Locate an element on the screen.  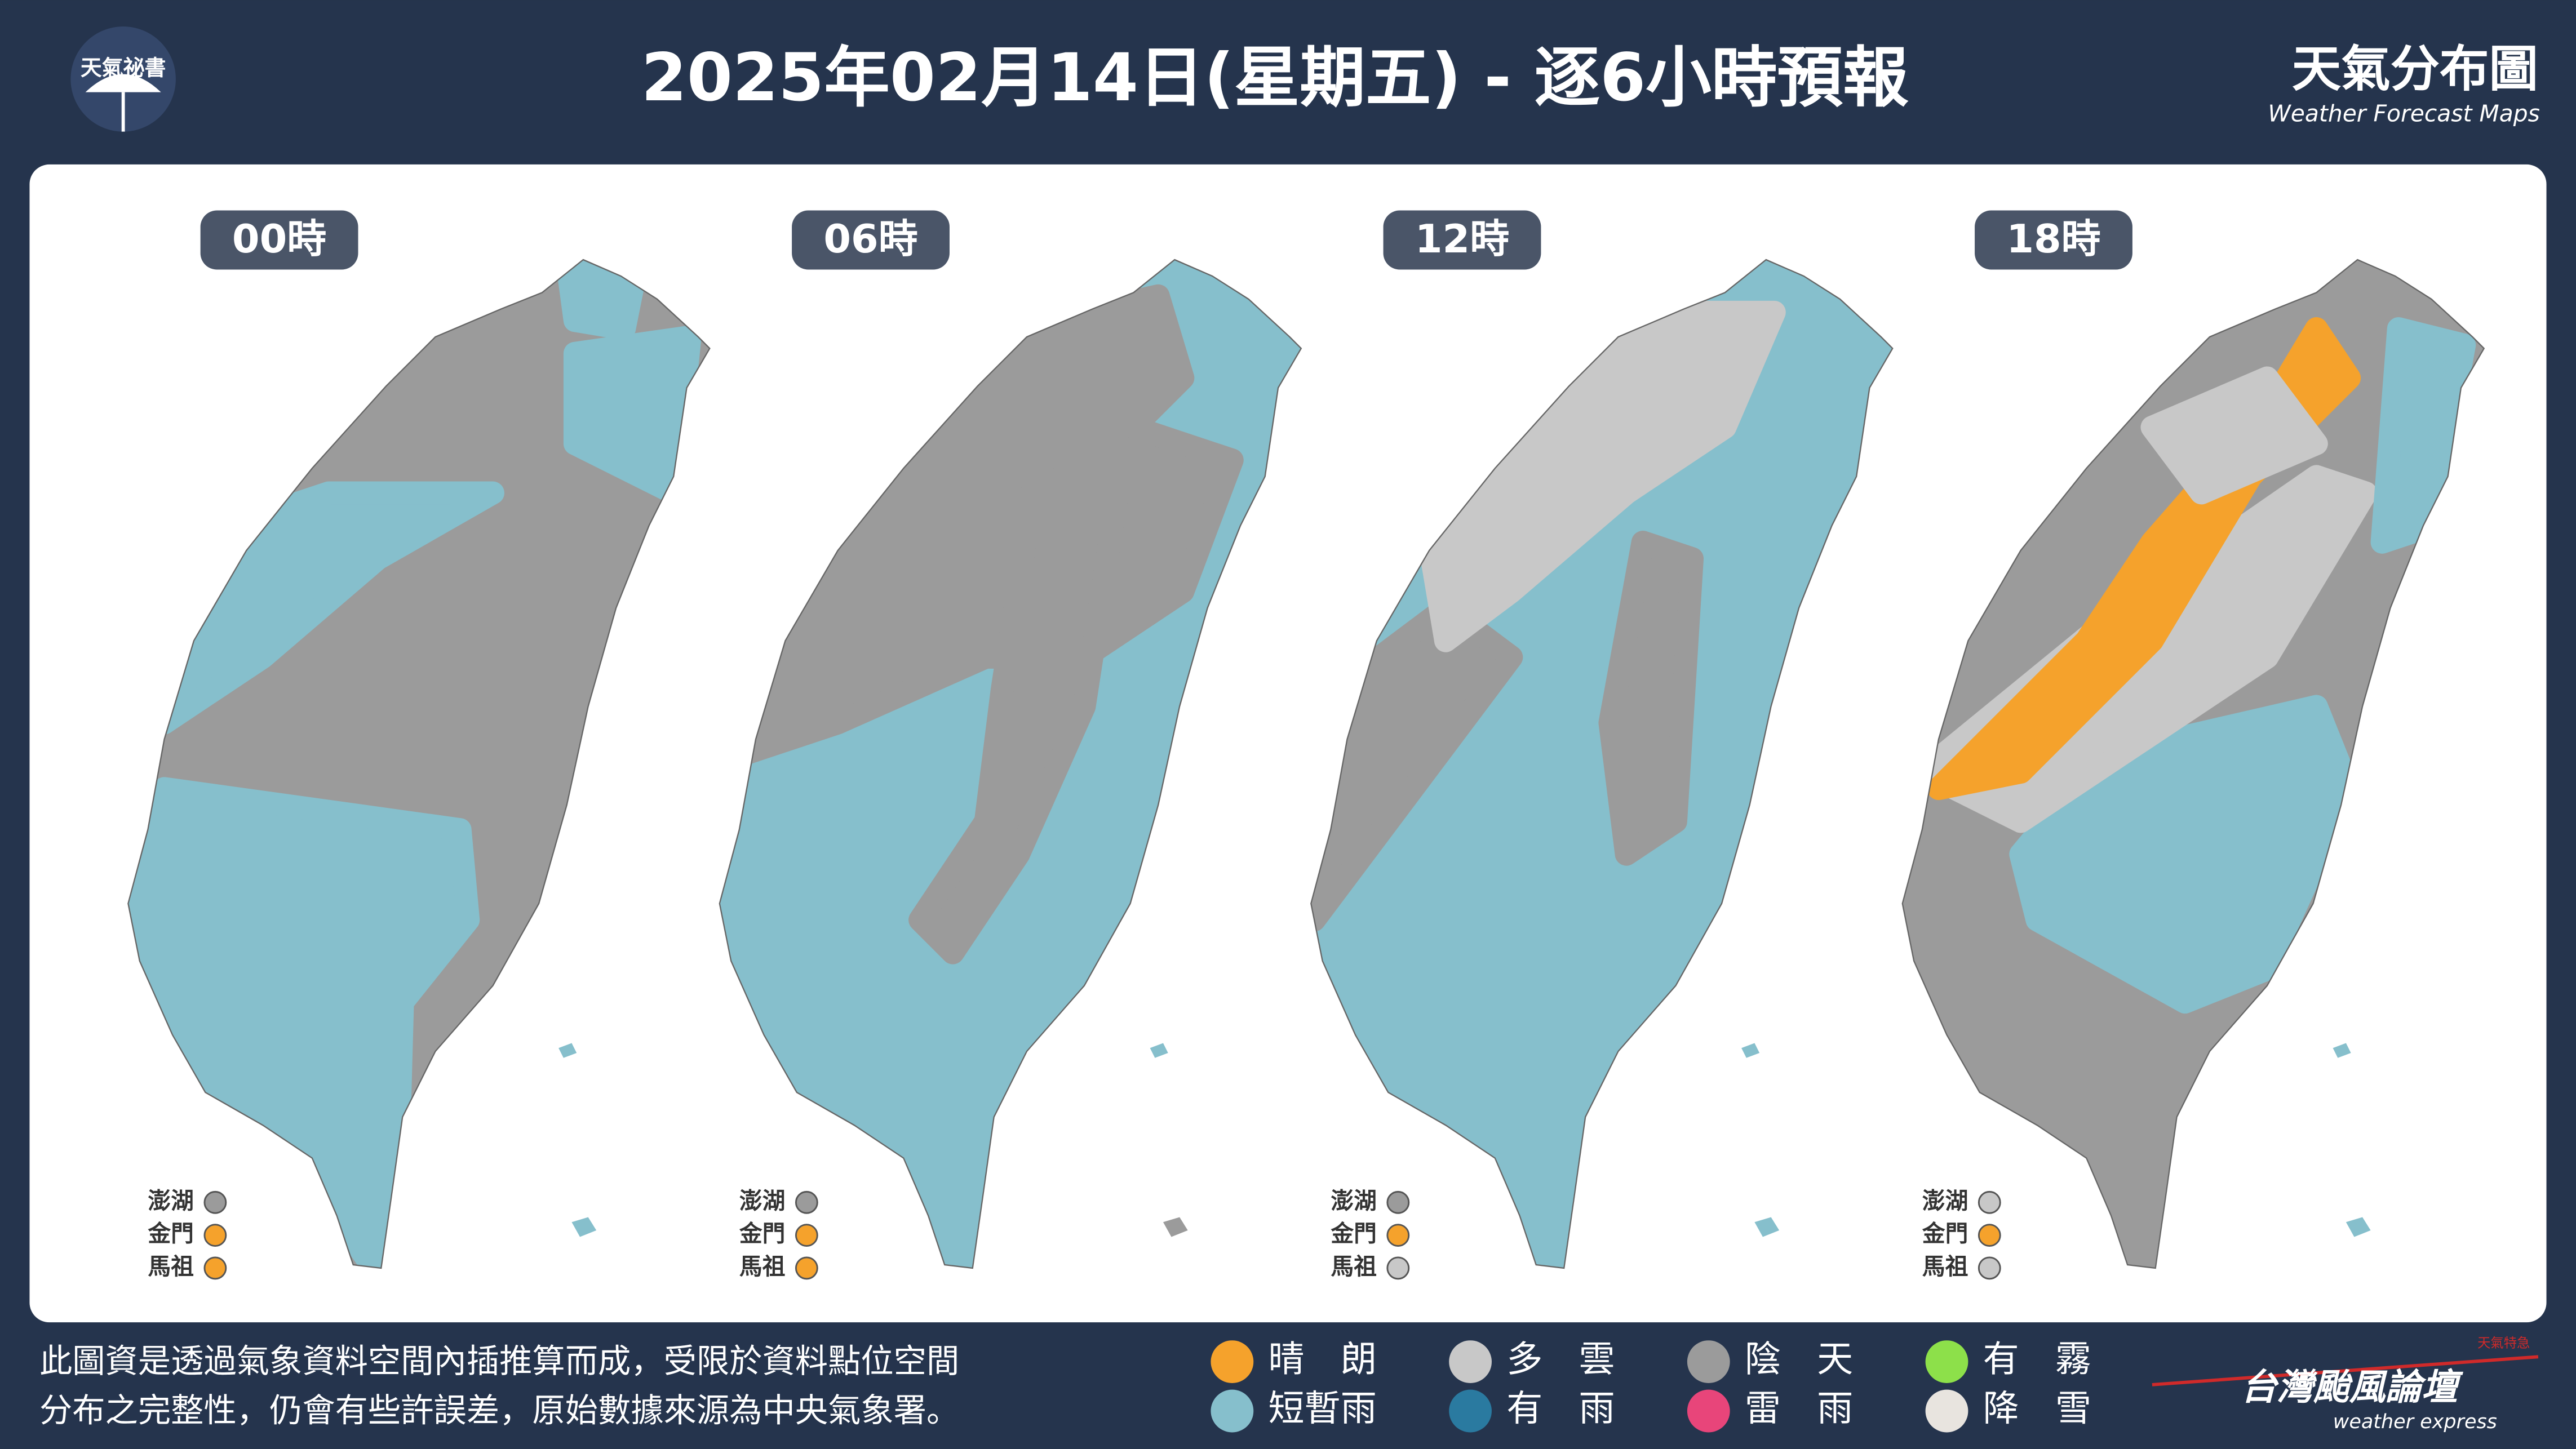
brand-subtitle: Weather Forecast Maps is located at coordinates (2403, 113).